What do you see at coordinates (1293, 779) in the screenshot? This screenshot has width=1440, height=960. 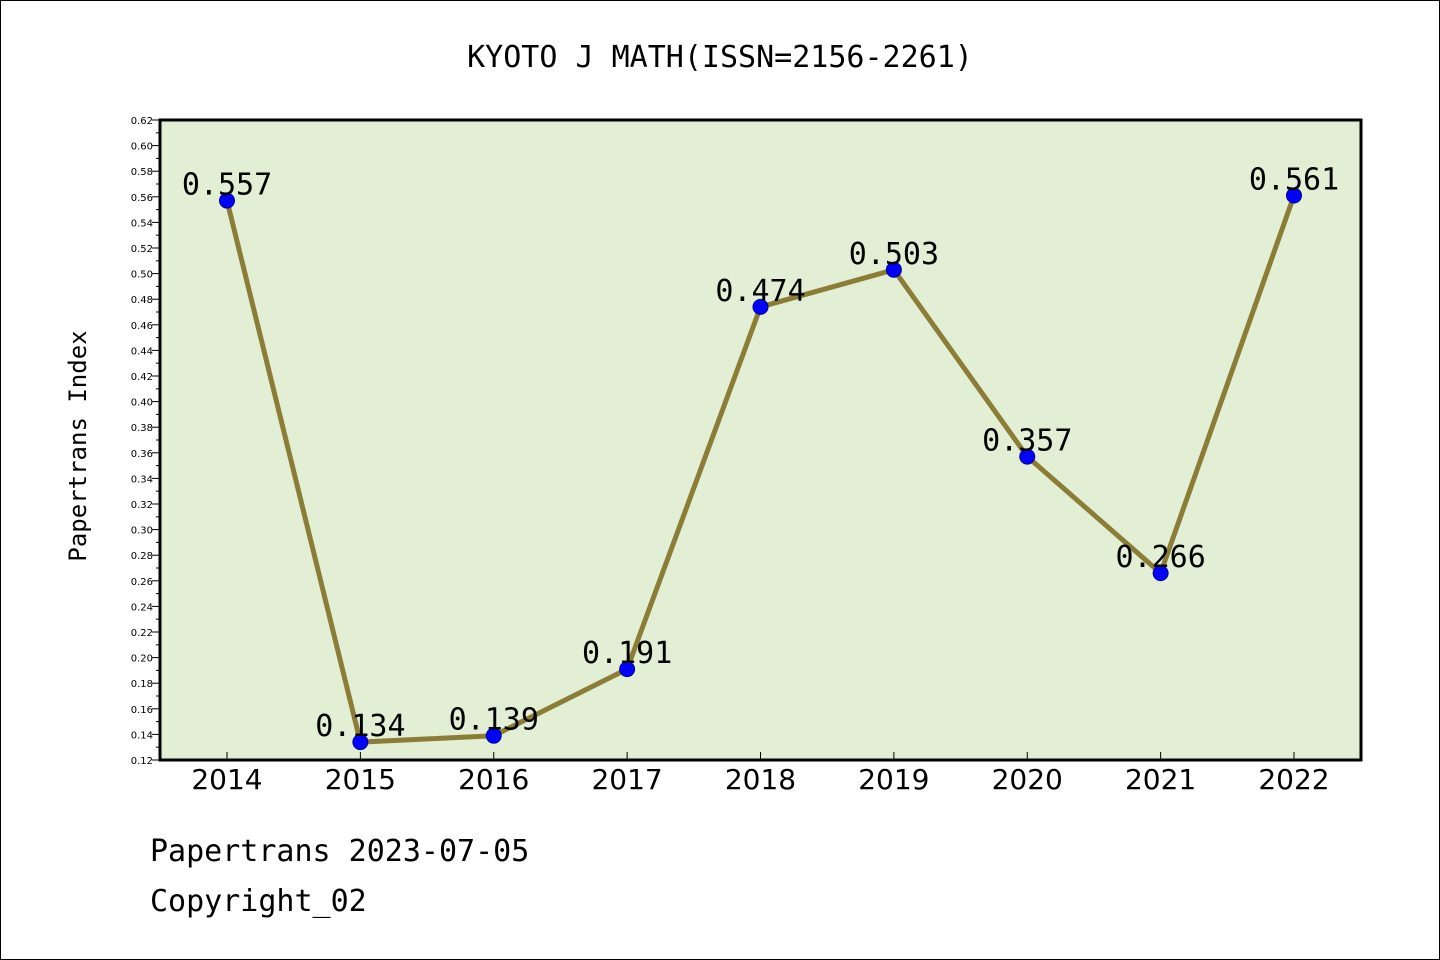 I see `x-tick-label: 2022` at bounding box center [1293, 779].